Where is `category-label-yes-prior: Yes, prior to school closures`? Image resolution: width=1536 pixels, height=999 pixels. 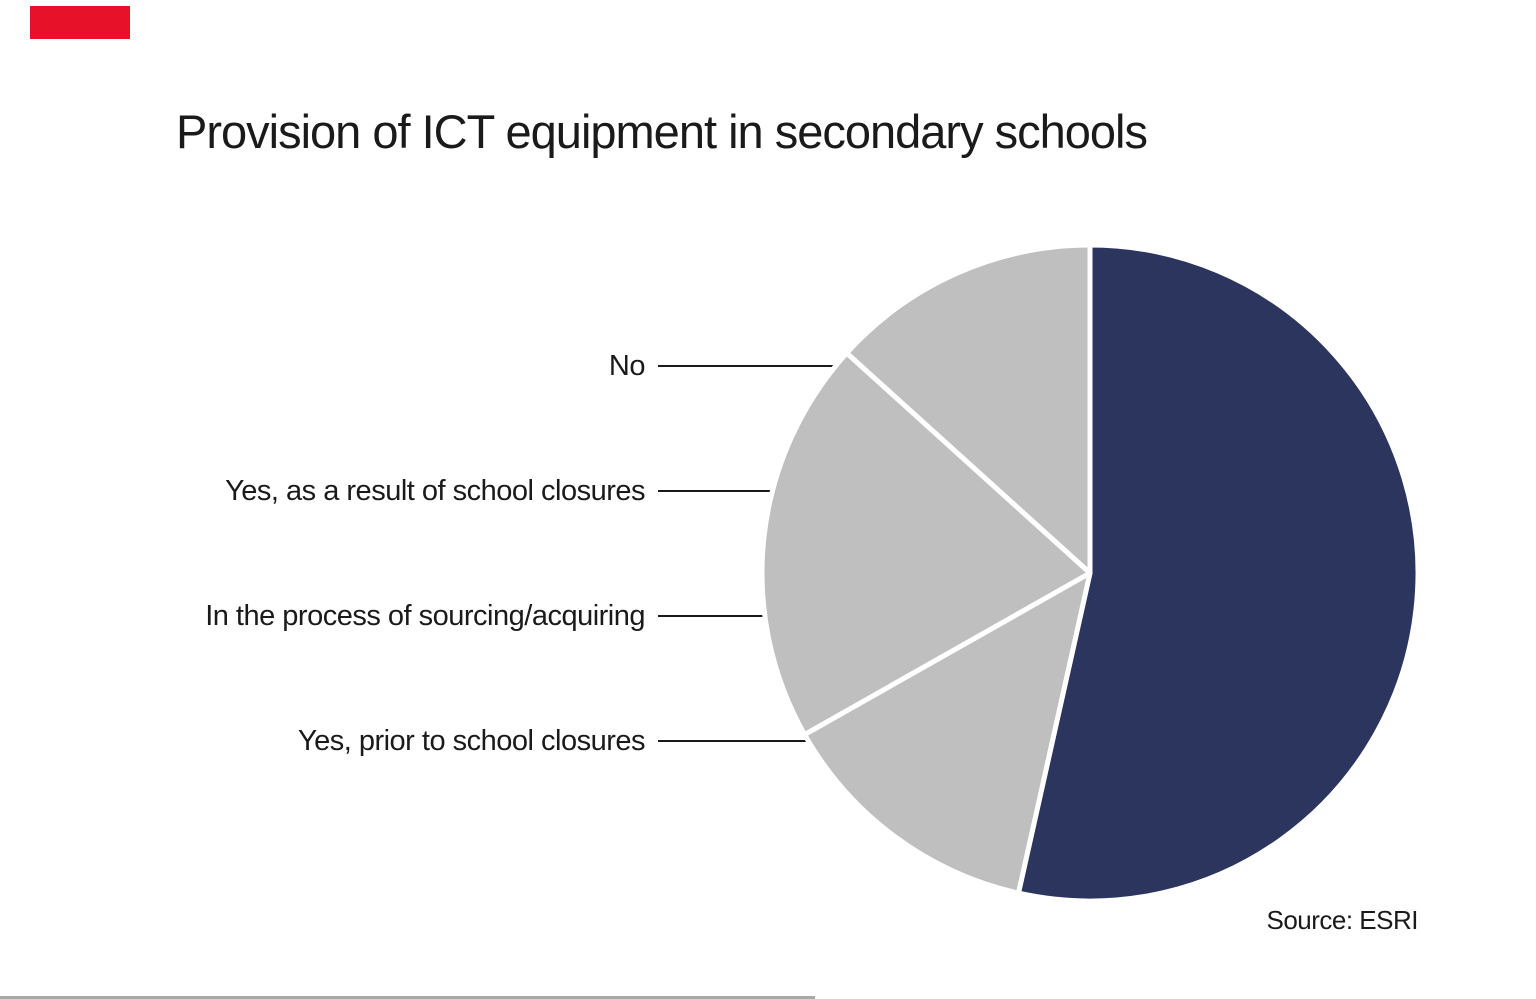
category-label-yes-prior: Yes, prior to school closures is located at coordinates (471, 741).